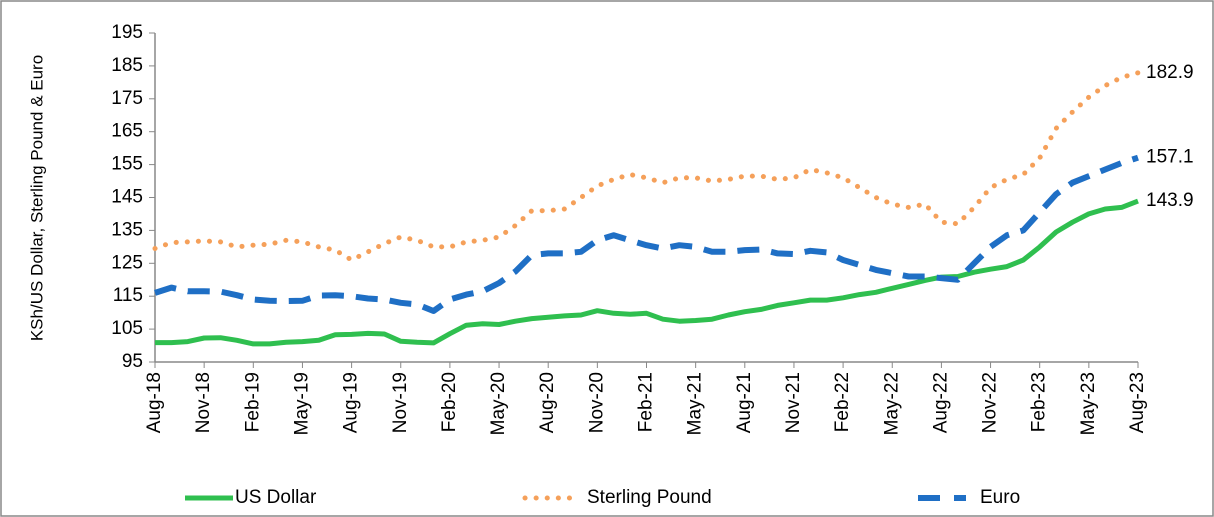 This screenshot has height=517, width=1214. What do you see at coordinates (1088, 403) in the screenshot?
I see `x-tick-label: May-23` at bounding box center [1088, 403].